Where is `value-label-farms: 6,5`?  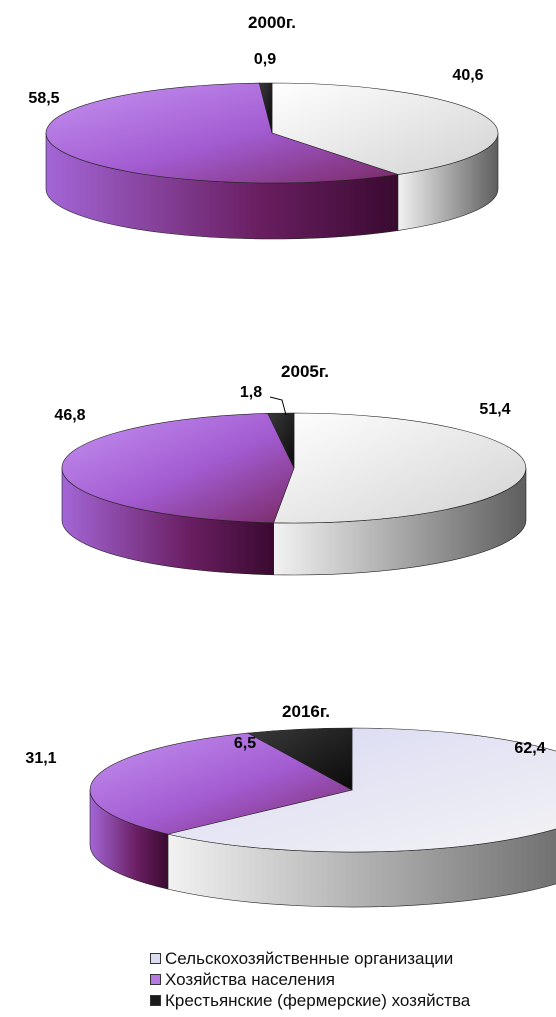 value-label-farms: 6,5 is located at coordinates (245, 743).